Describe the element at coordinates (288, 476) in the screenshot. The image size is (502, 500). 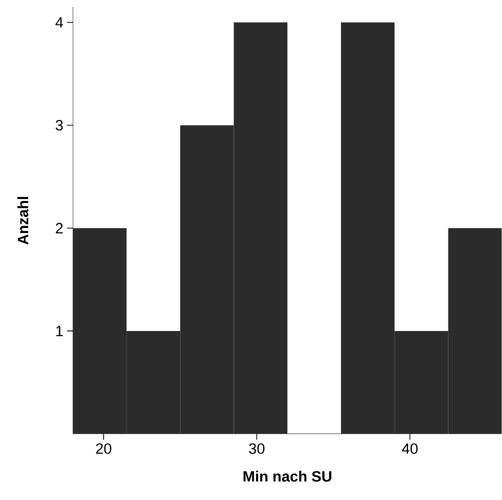
I see `x-axis-title: Min nach SU` at that location.